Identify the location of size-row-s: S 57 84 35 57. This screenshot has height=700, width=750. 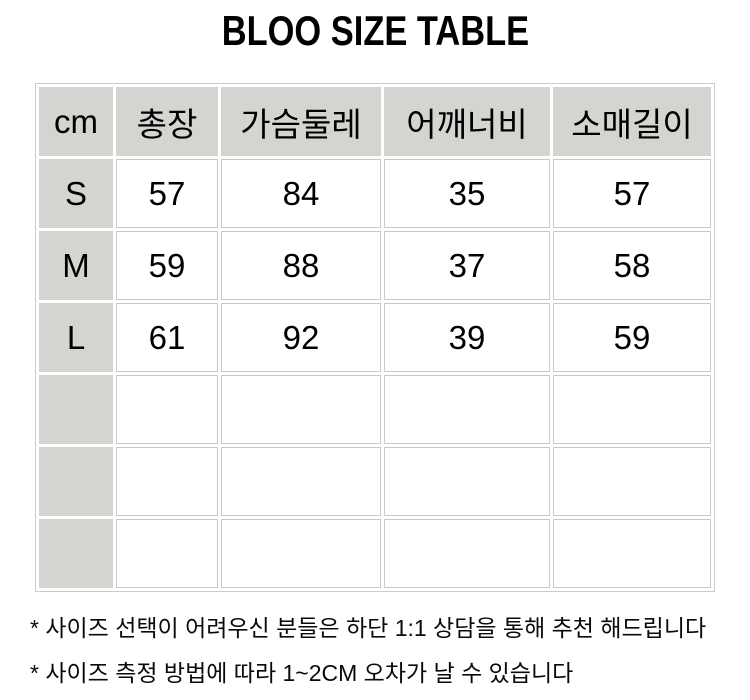
(375, 193).